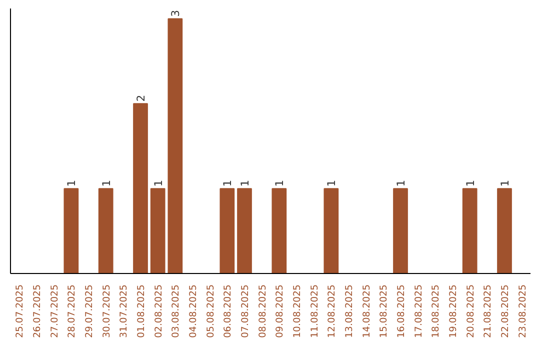 The width and height of the screenshot is (540, 340). Describe the element at coordinates (158, 311) in the screenshot. I see `x-tick-label: 02.08.2025` at that location.